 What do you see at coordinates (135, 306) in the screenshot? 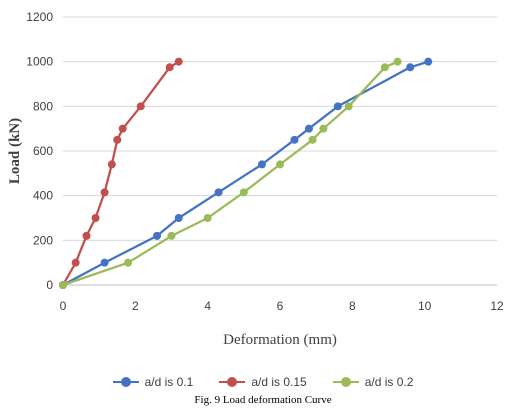
I see `x-tick-label: 2` at bounding box center [135, 306].